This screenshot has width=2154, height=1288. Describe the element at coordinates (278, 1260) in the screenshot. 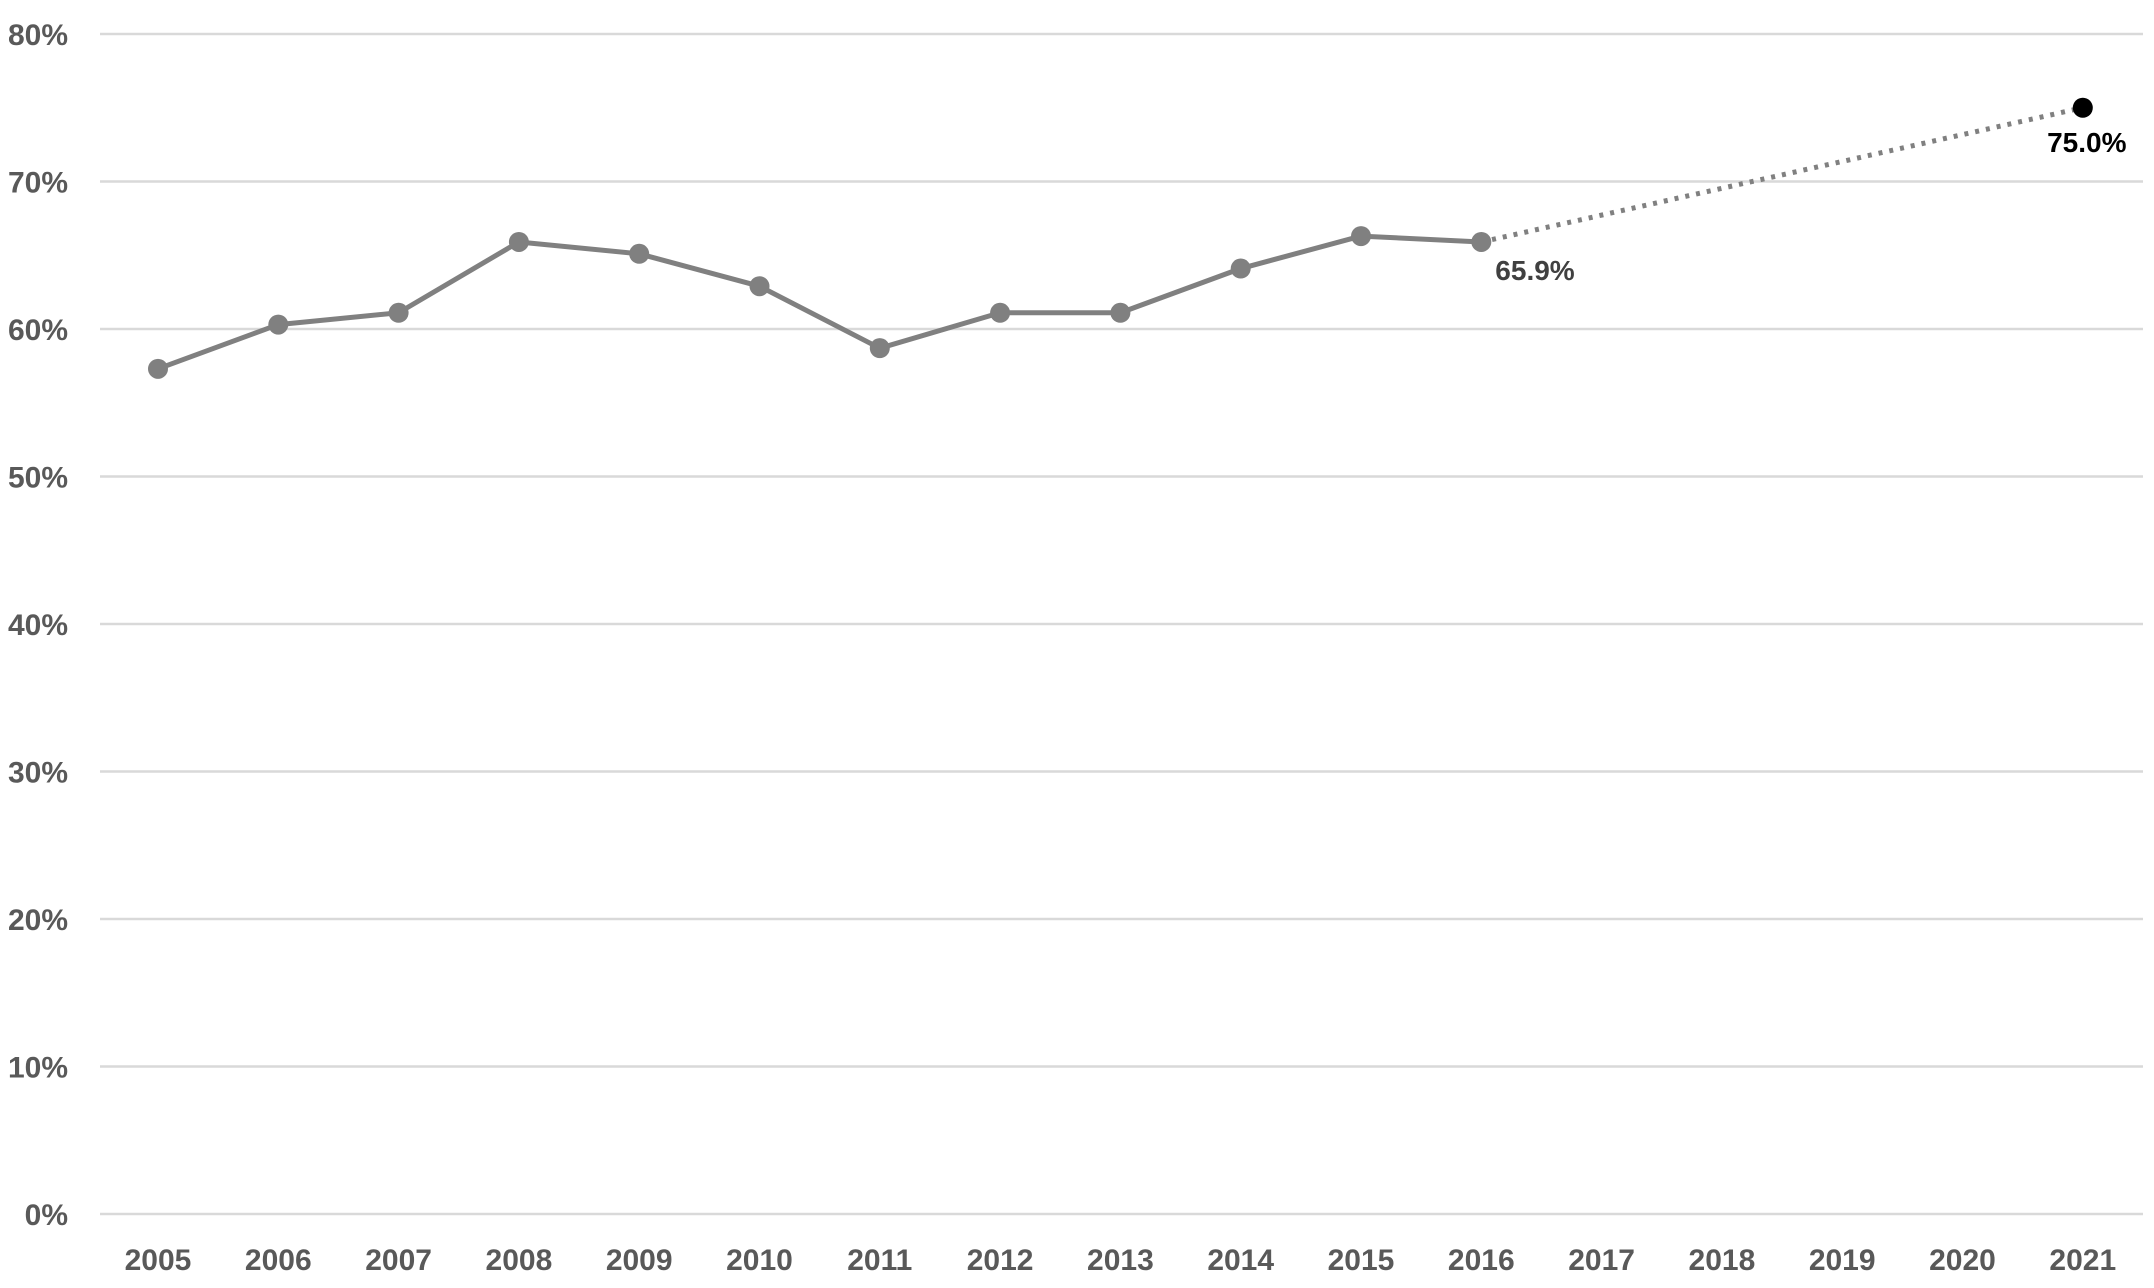

I see `x-tick-label: 2006` at that location.